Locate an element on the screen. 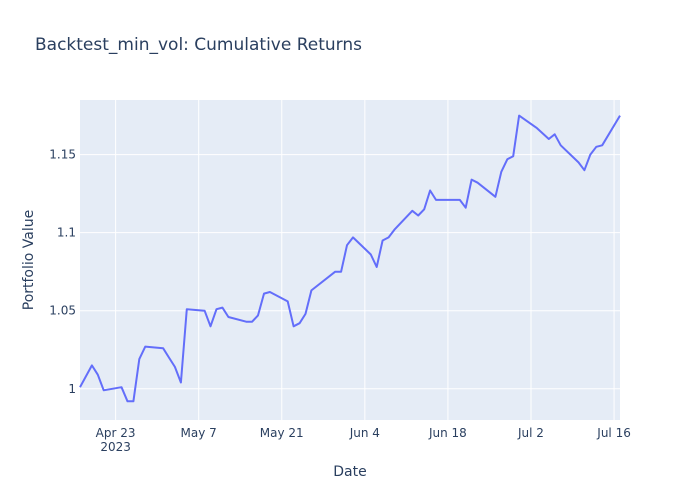 The image size is (700, 500). x-tick-sublabel: 2023 is located at coordinates (115, 447).